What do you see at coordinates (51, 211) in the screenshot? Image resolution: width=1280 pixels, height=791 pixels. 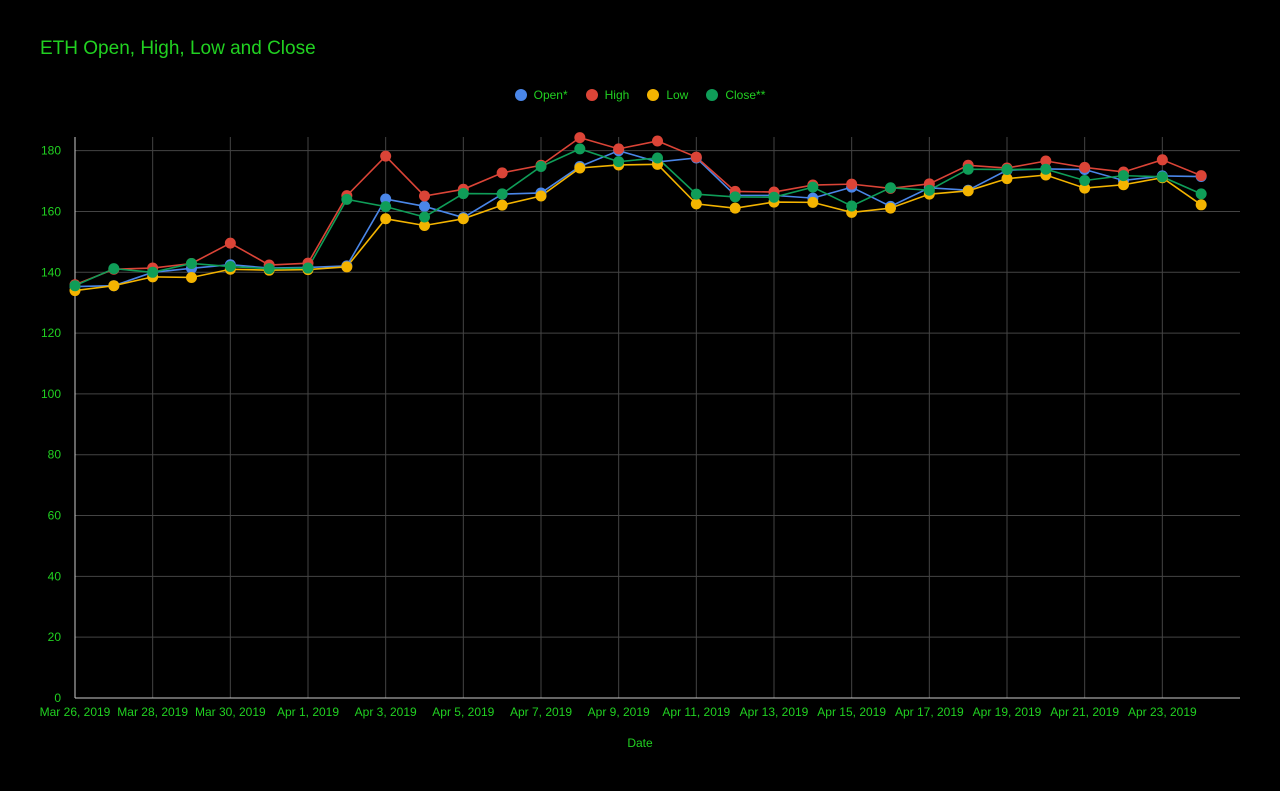 I see `y-tick-label: 160` at bounding box center [51, 211].